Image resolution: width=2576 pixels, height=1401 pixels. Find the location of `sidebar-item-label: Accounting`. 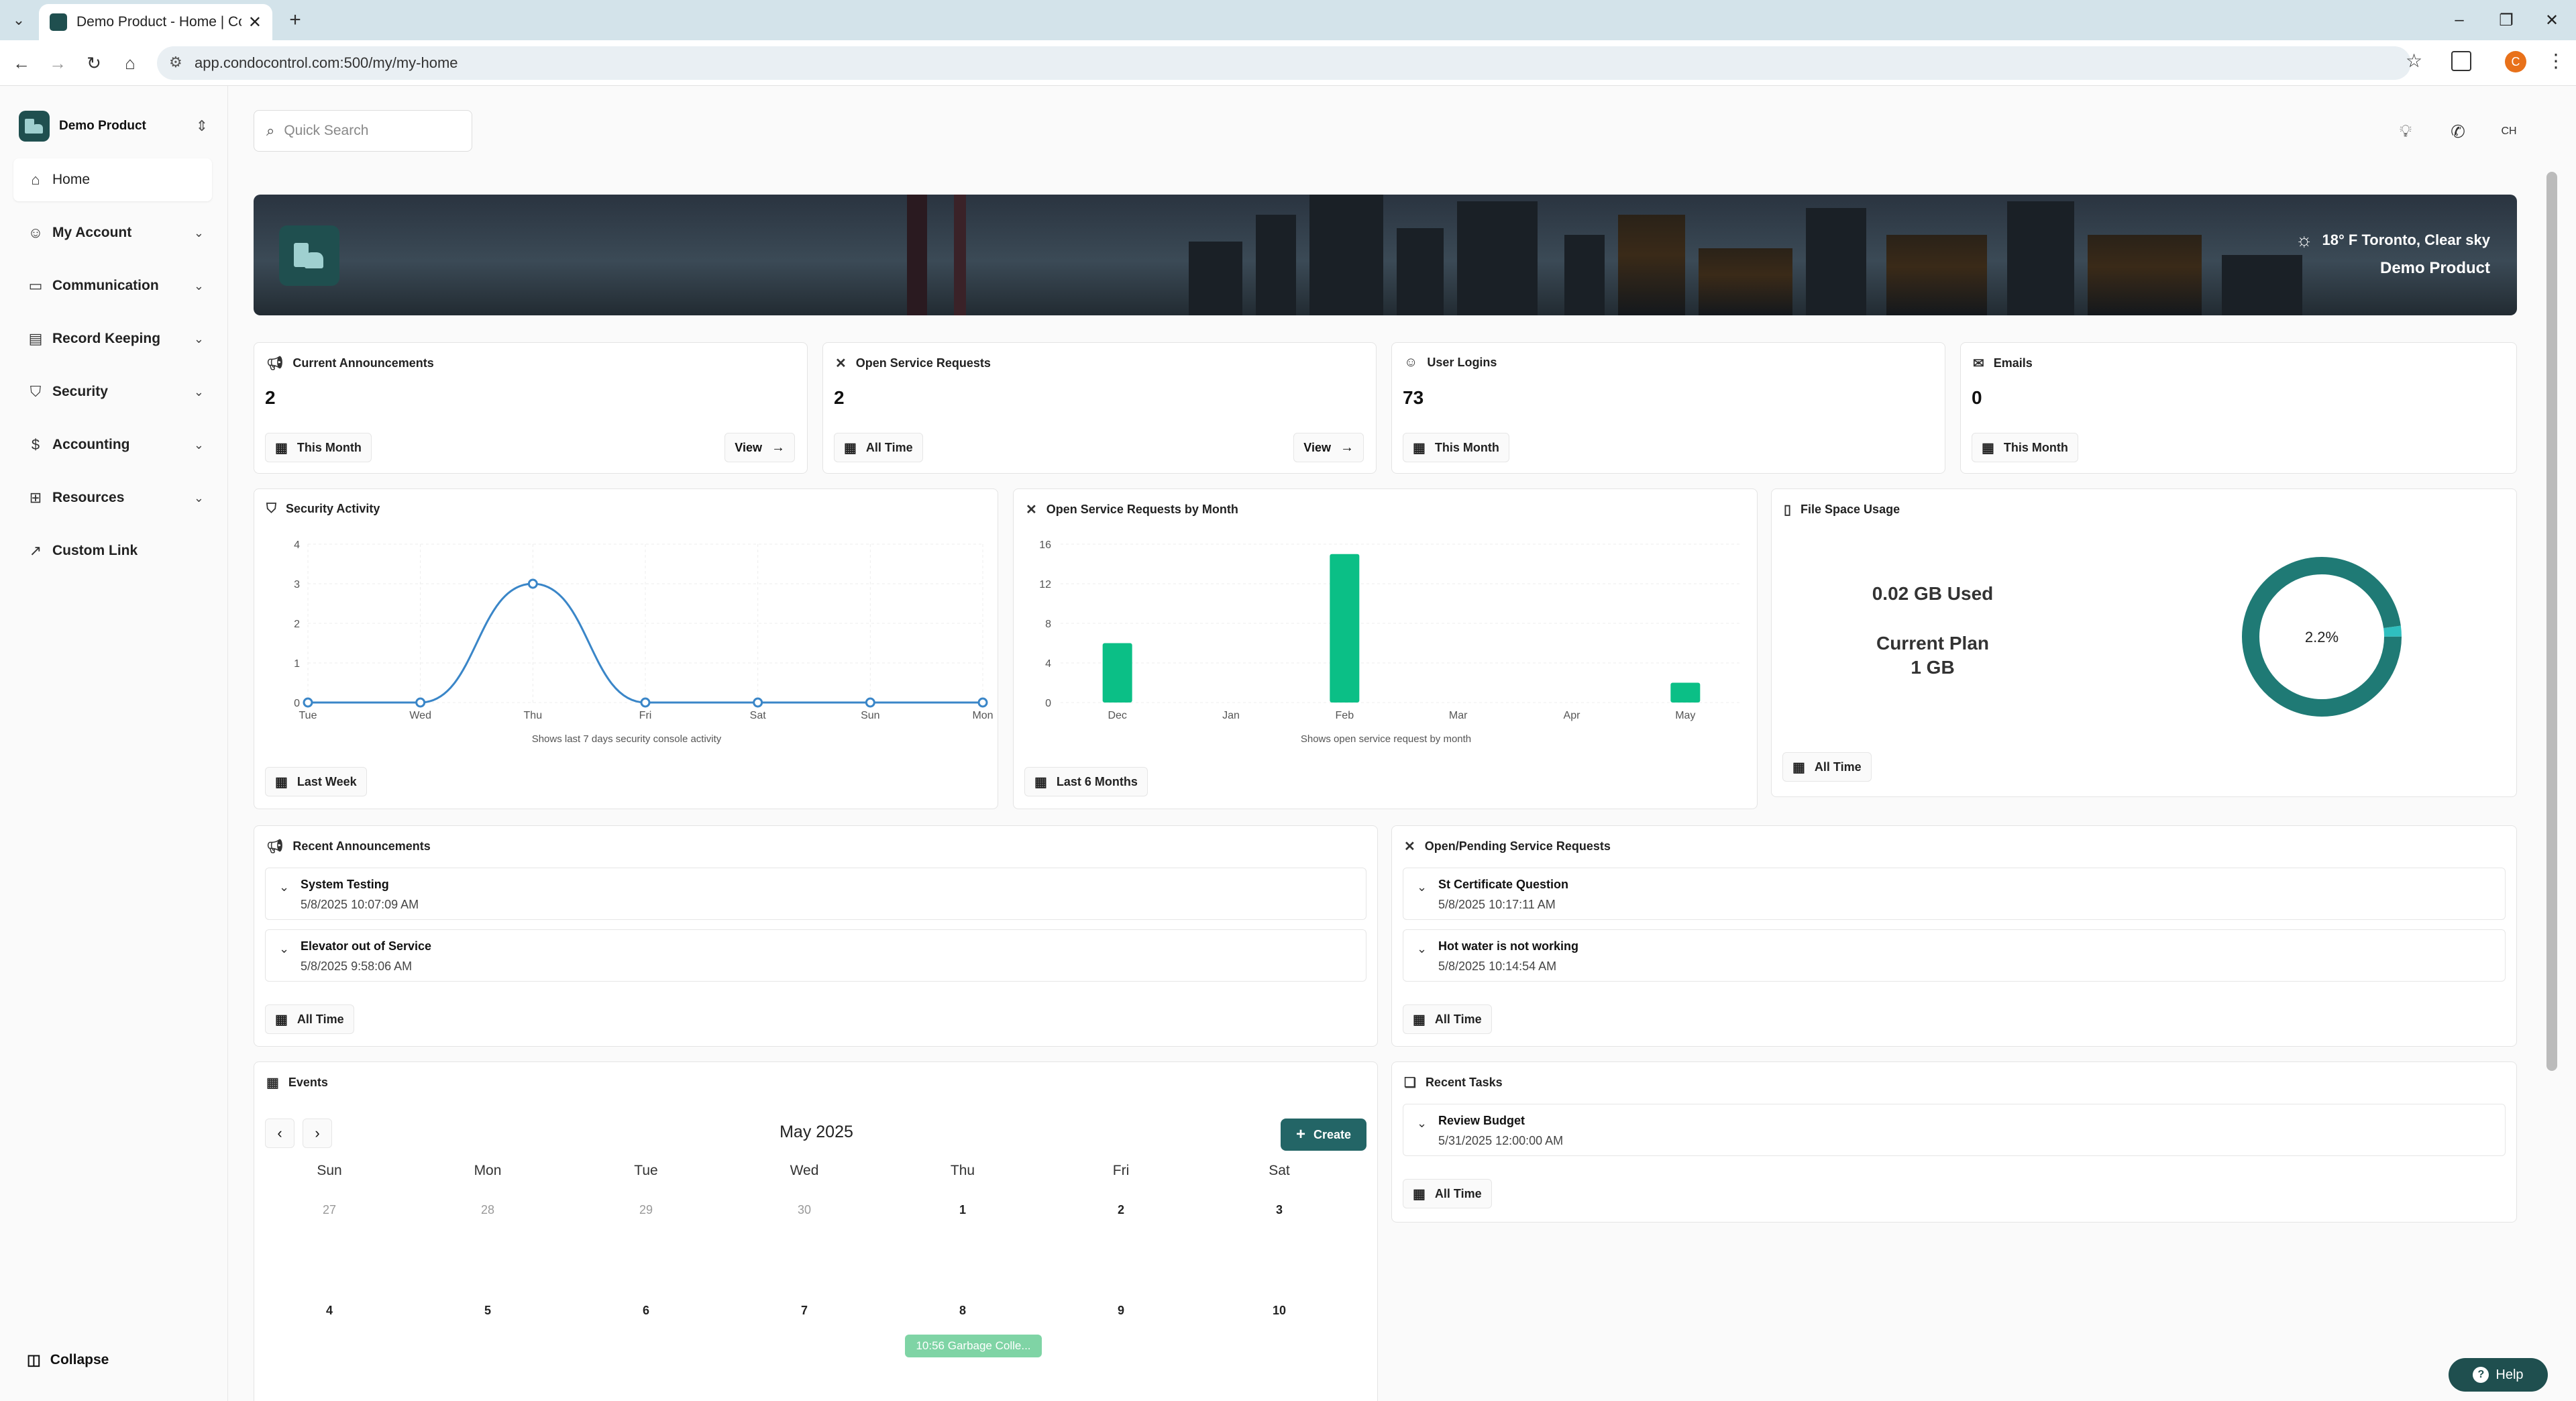

sidebar-item-label: Accounting is located at coordinates (91, 444).